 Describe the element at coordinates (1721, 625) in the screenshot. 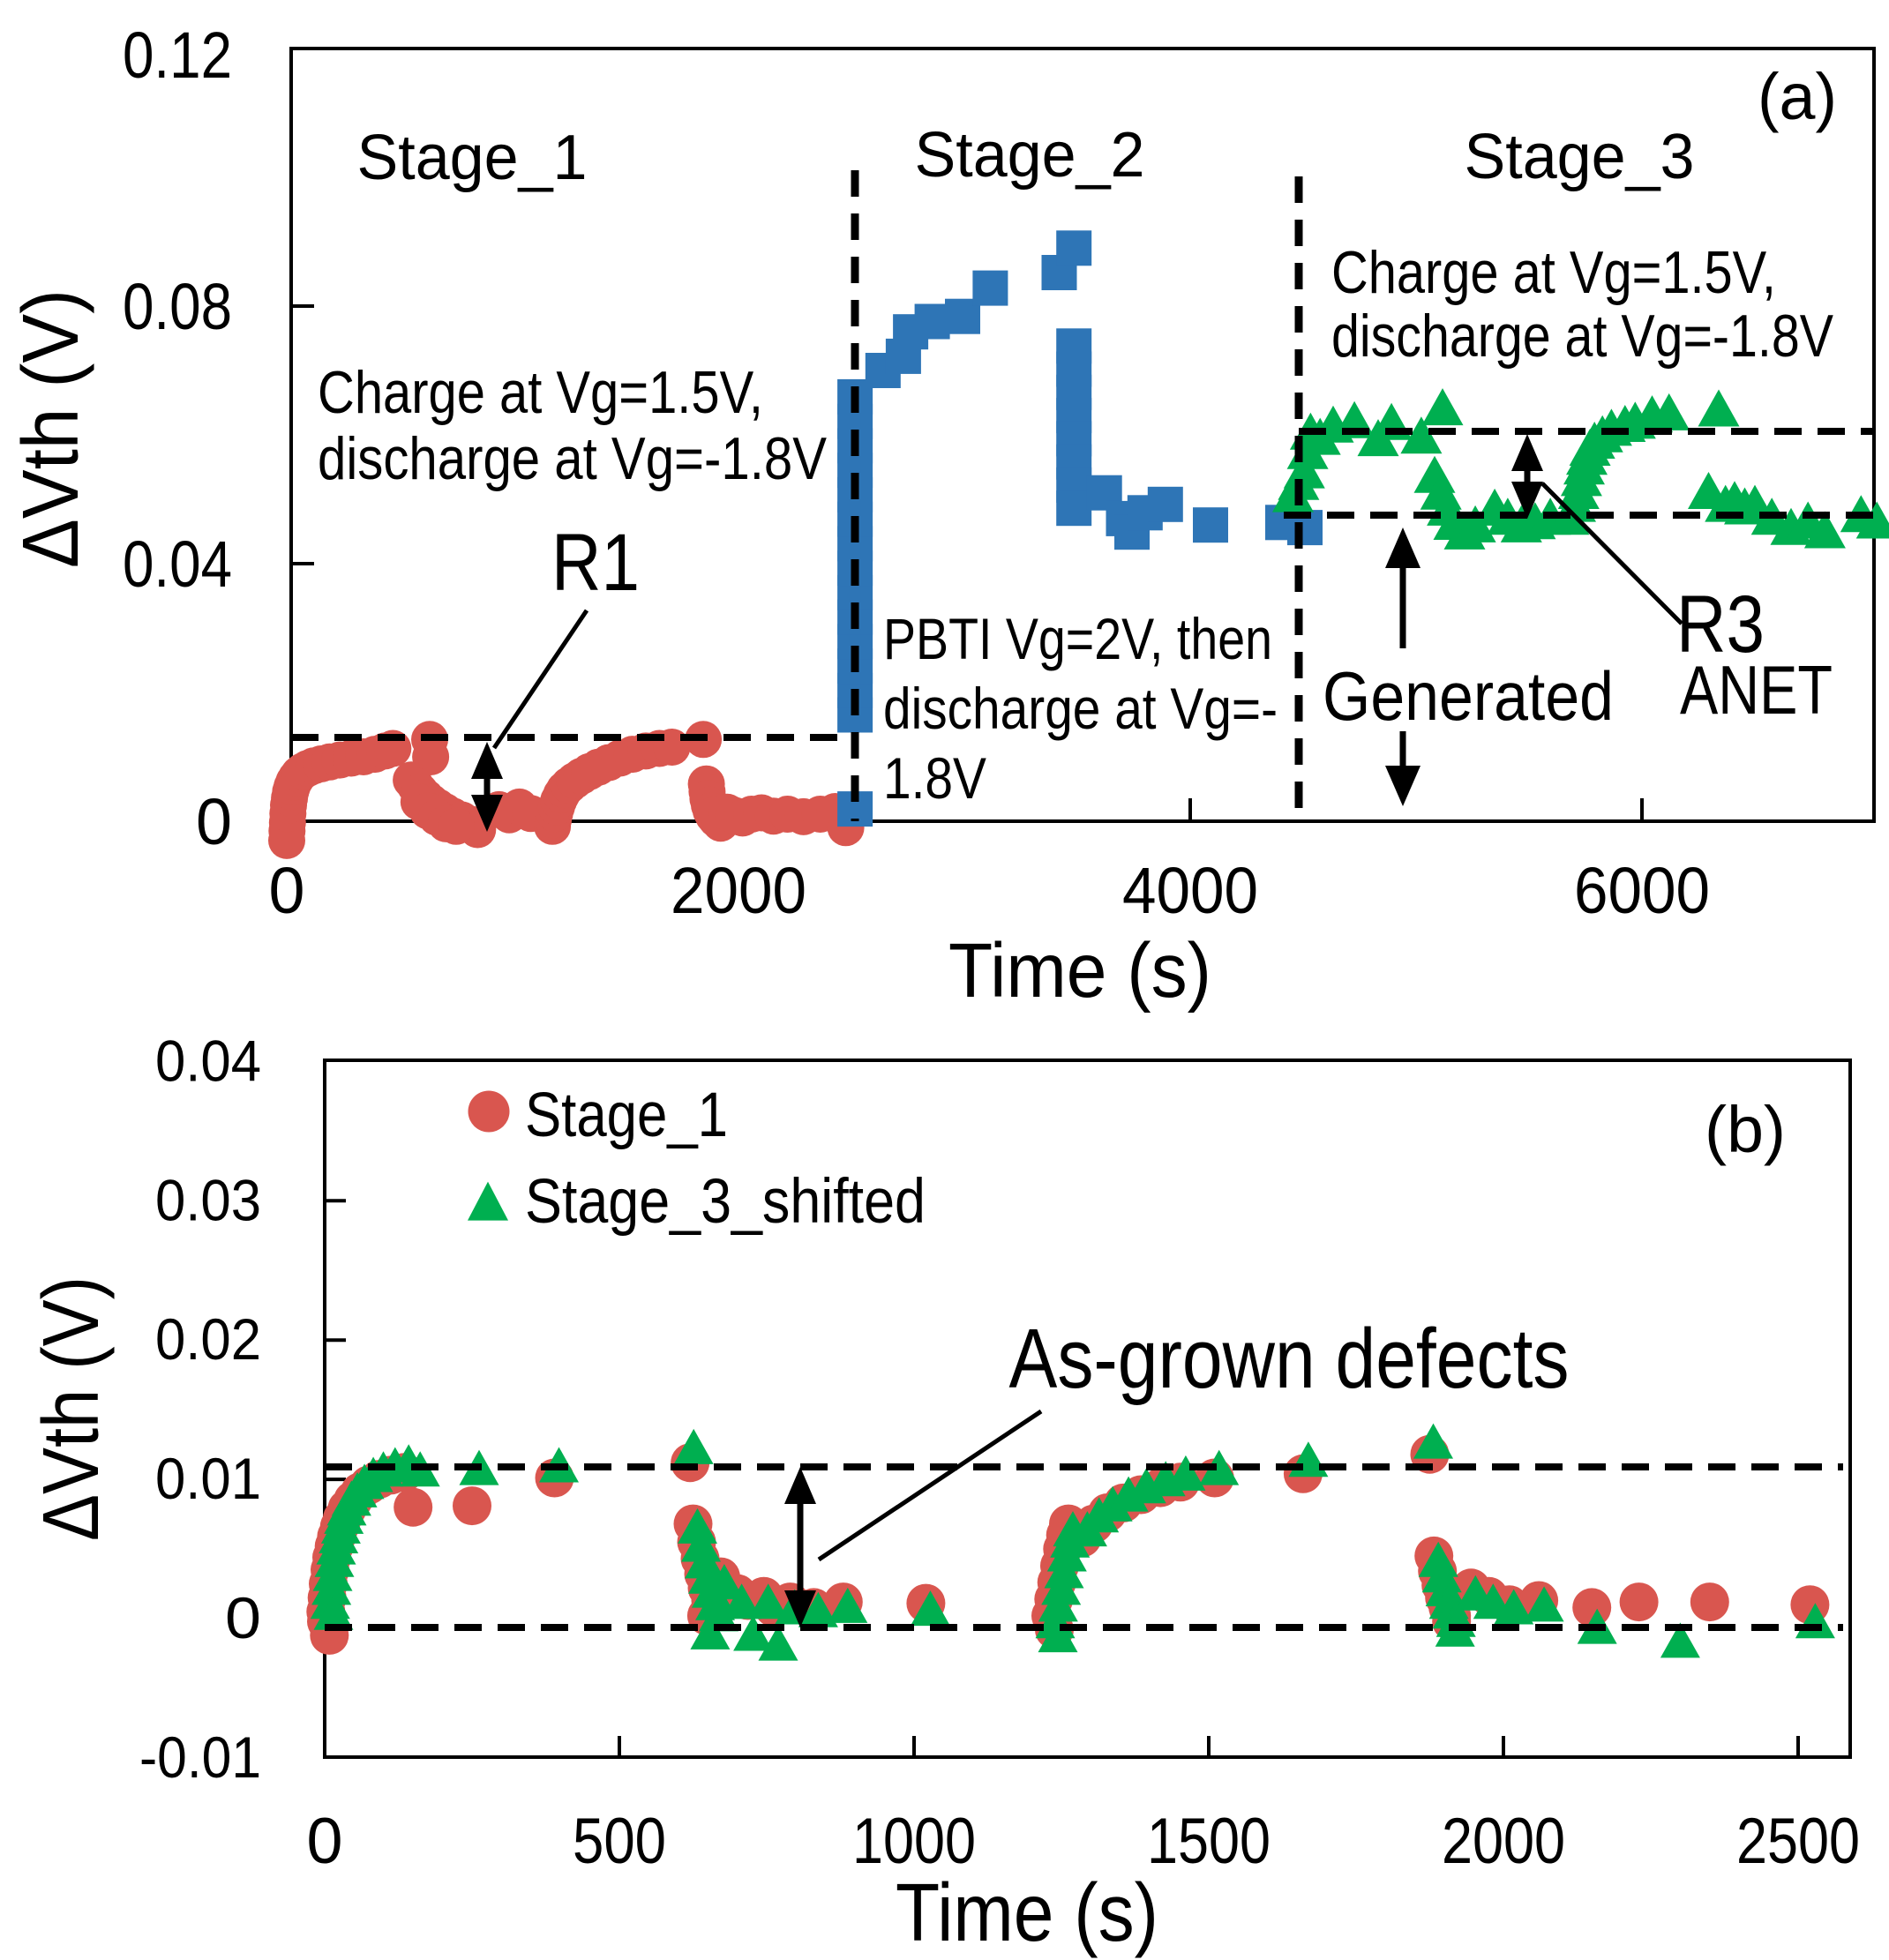

I see `svg-text: R3` at that location.